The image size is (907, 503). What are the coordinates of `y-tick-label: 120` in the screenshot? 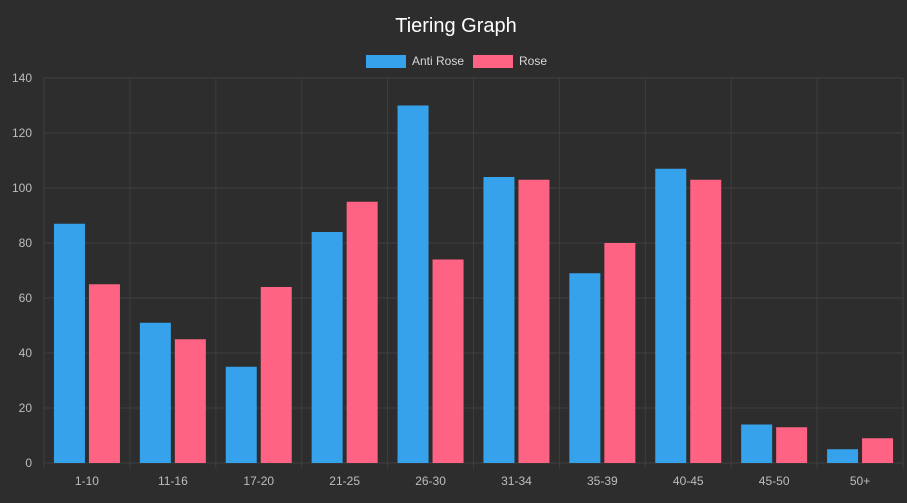 It's located at (22, 133).